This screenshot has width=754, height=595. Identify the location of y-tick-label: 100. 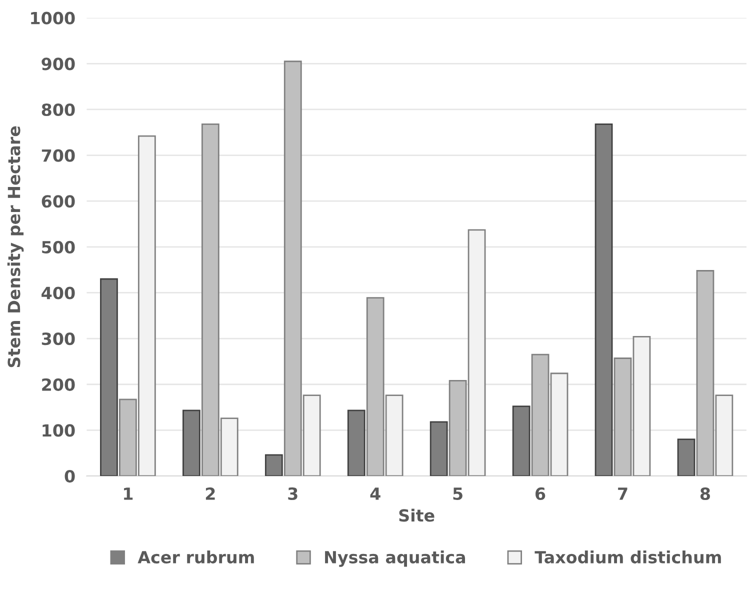
(58, 430).